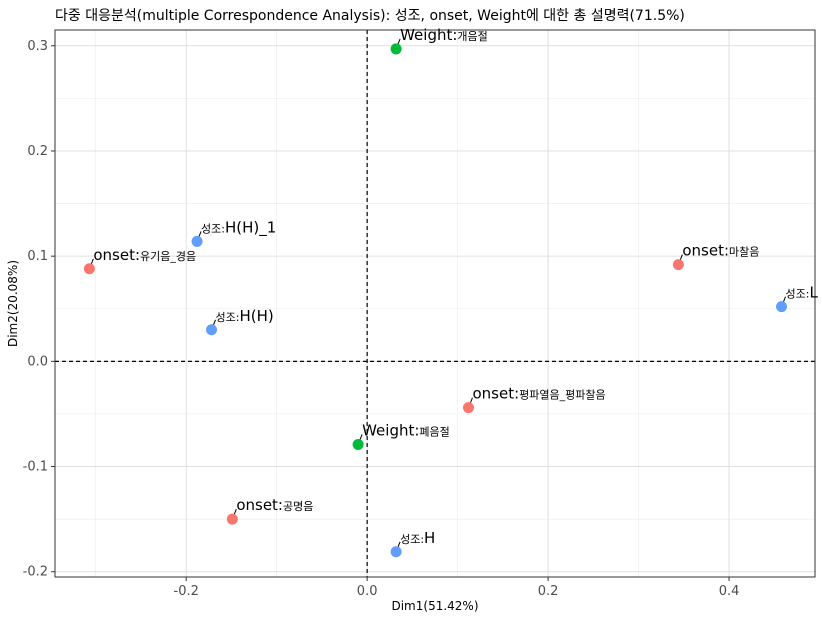 This screenshot has height=621, width=822. I want to click on point-label-primary: H, so click(429, 538).